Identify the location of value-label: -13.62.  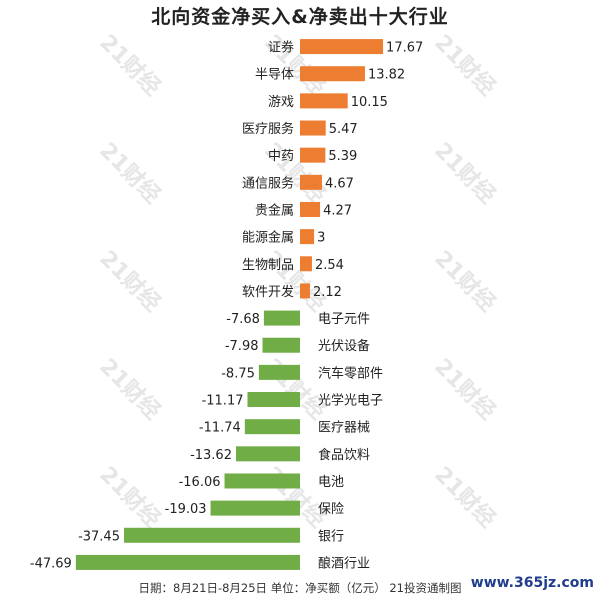
(211, 455).